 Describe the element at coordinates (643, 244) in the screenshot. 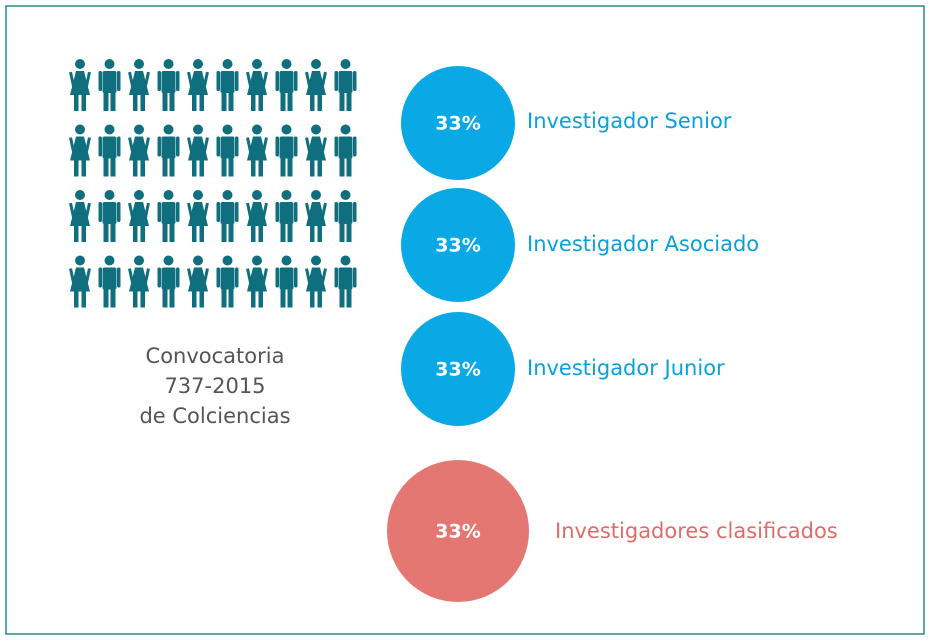

I see `label: Investigador Asociado` at that location.